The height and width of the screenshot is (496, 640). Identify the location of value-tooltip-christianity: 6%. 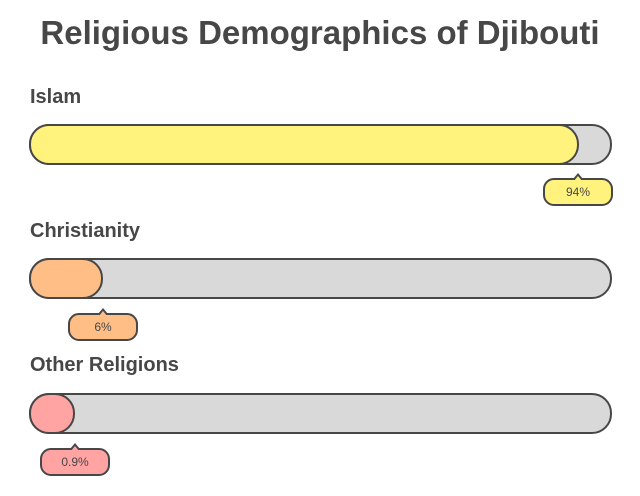
(103, 324).